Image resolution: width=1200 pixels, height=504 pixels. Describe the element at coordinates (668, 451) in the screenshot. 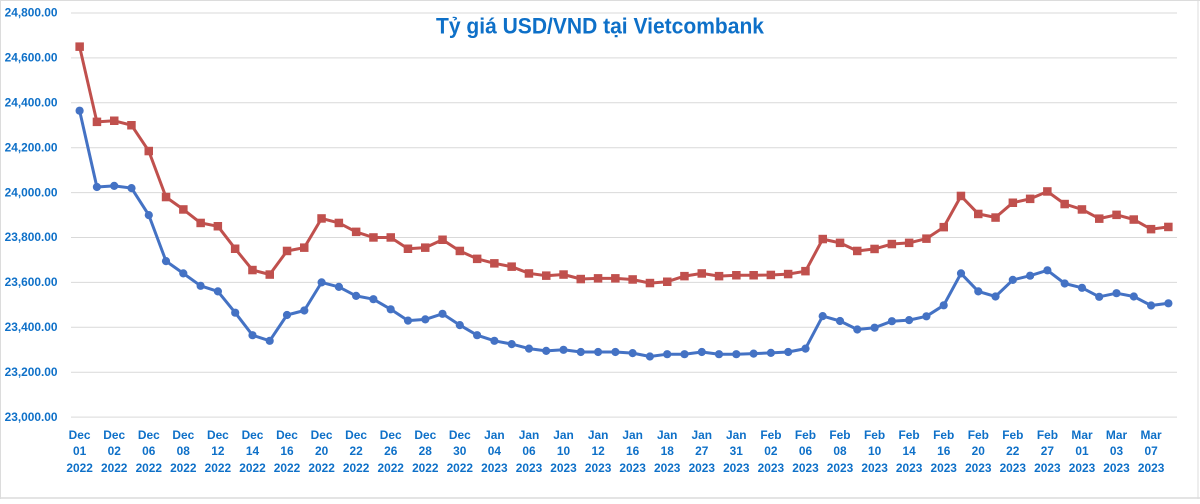

I see `svg-text: 18` at that location.